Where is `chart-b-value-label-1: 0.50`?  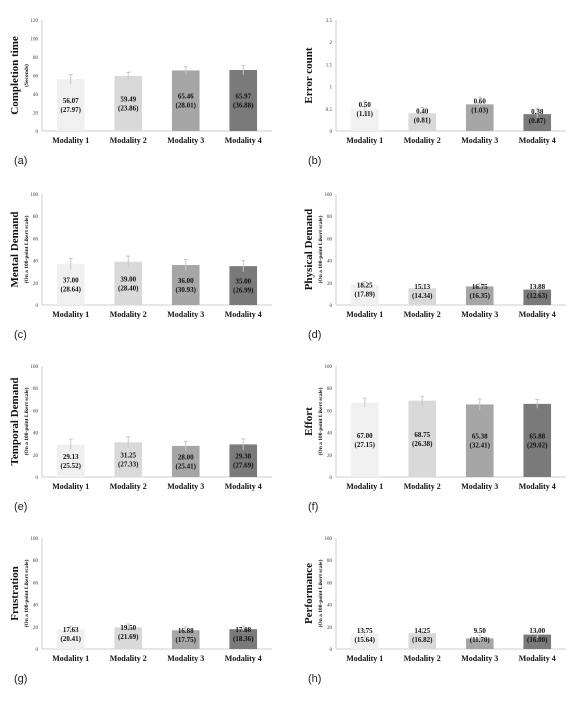 chart-b-value-label-1: 0.50 is located at coordinates (365, 105).